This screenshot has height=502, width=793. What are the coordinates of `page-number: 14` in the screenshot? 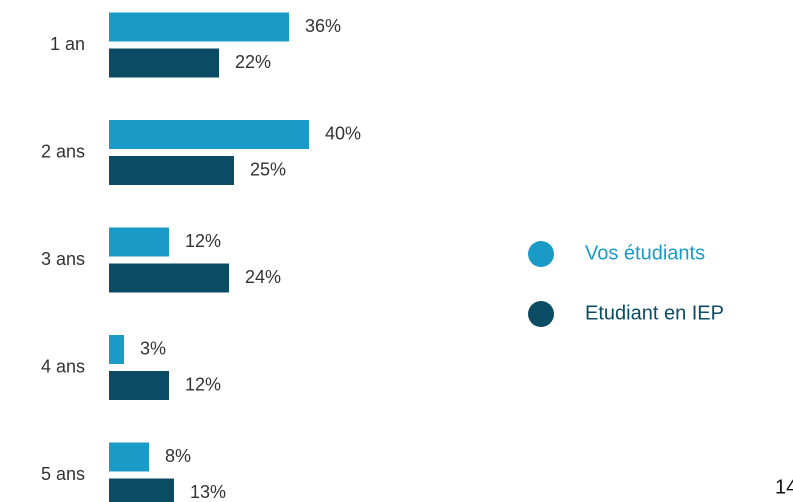 It's located at (784, 487).